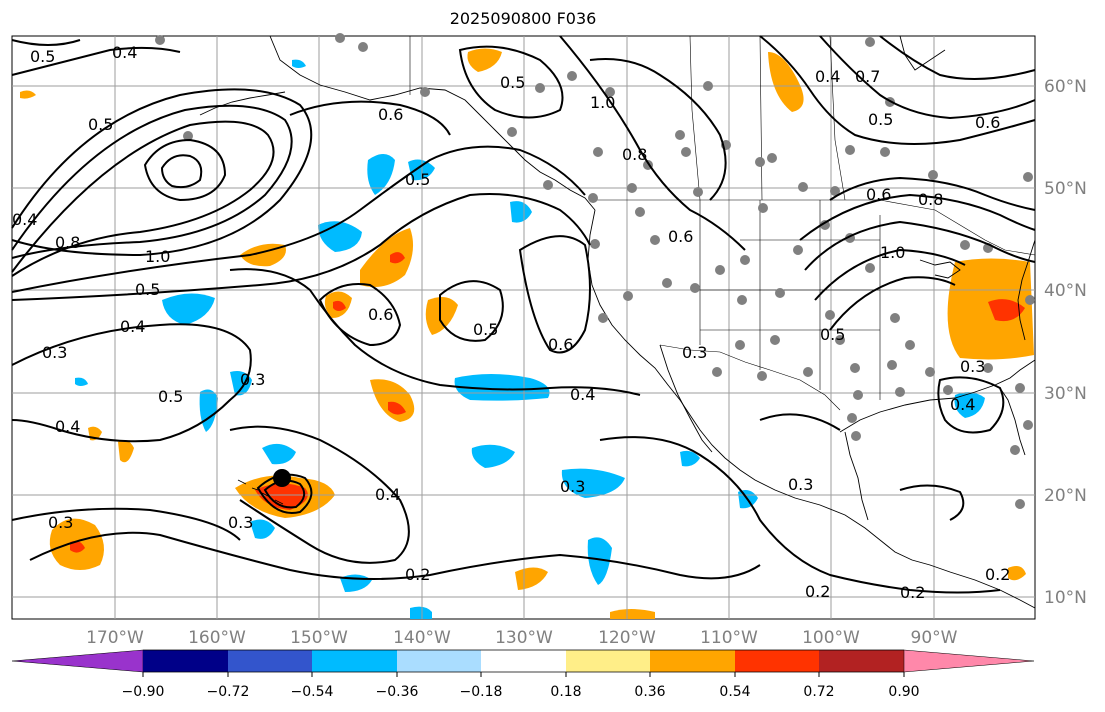 The height and width of the screenshot is (712, 1105). What do you see at coordinates (831, 638) in the screenshot?
I see `lon-label: 100°W` at bounding box center [831, 638].